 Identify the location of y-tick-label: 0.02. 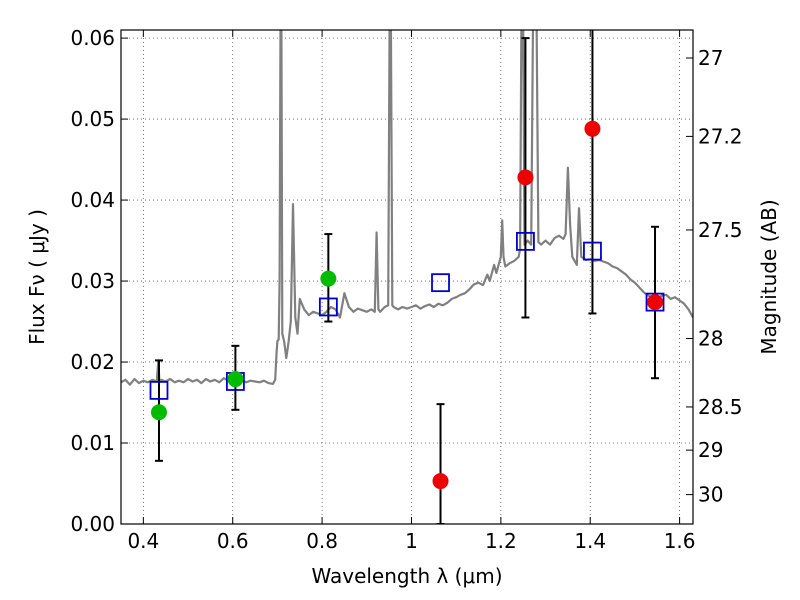
(92, 362).